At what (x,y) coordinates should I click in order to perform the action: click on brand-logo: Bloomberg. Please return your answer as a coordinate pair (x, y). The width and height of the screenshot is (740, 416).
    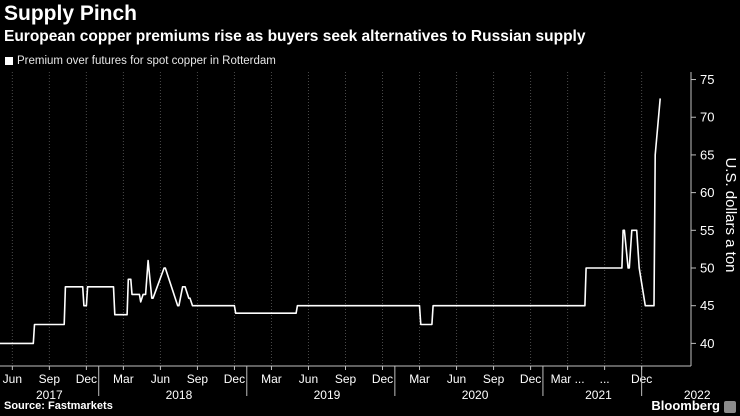
    Looking at the image, I should click on (685, 405).